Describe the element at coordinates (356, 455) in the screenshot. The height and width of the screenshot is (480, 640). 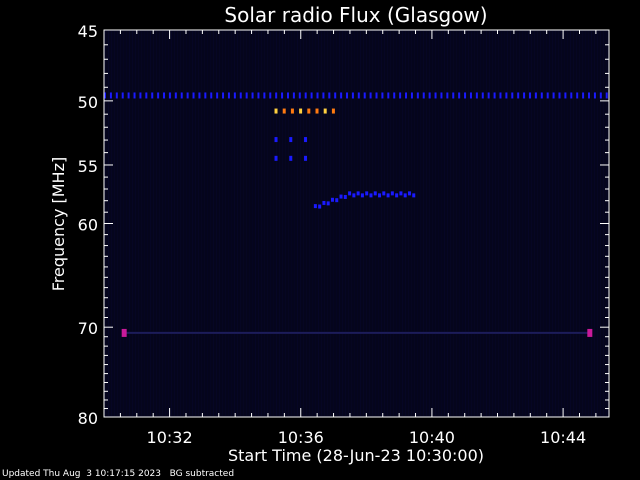
I see `x-axis-label: Start Time (28-Jun-23 10:30:00)` at that location.